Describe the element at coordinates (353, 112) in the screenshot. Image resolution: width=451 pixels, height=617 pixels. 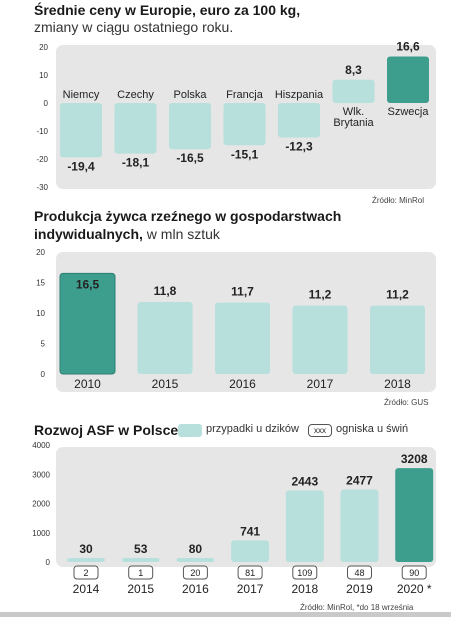
I see `category-label: Wlk.` at that location.